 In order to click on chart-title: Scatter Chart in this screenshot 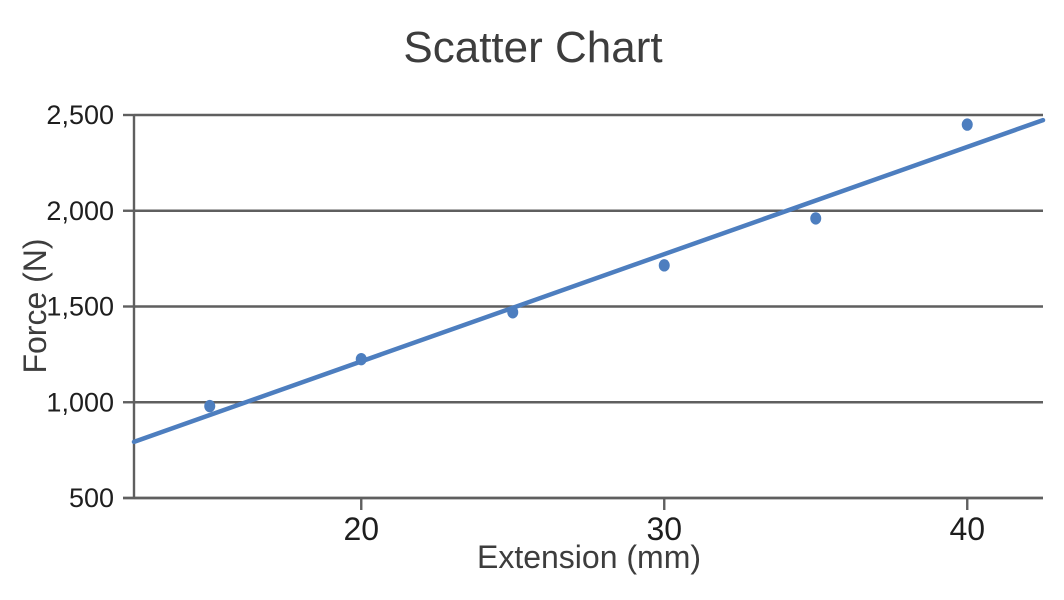, I will do `click(532, 47)`.